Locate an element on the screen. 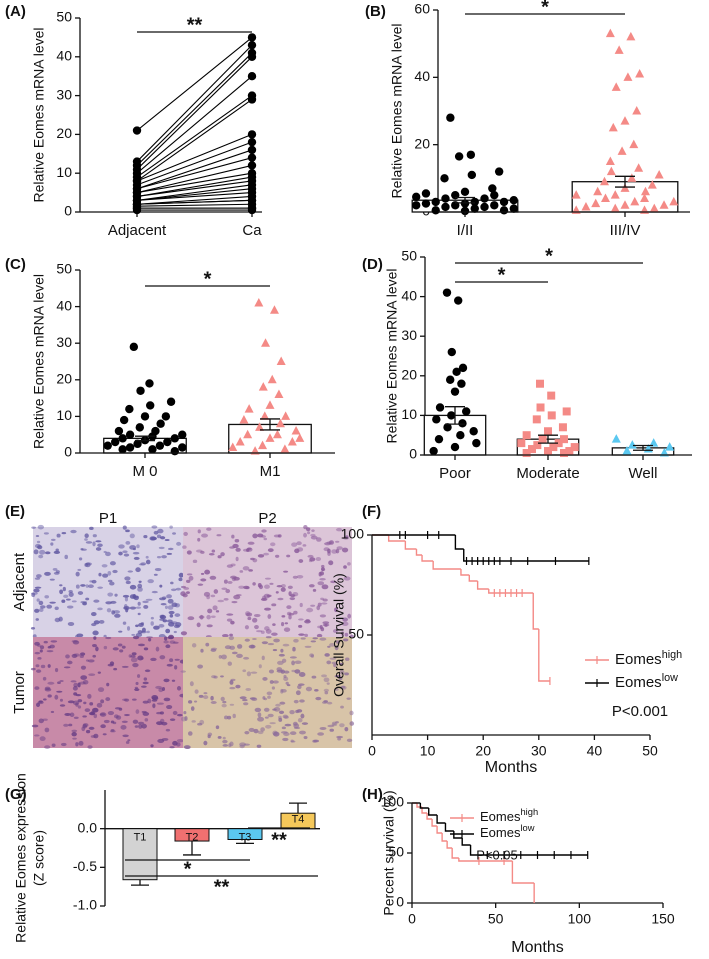  x-tick-label: 30 is located at coordinates (539, 751).